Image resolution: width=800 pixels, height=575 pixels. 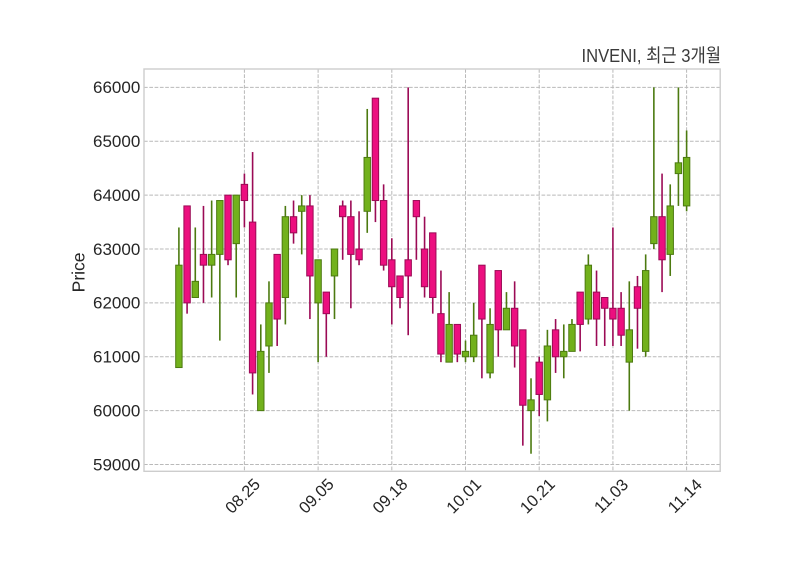 I want to click on svg-text: 60000, so click(x=116, y=410).